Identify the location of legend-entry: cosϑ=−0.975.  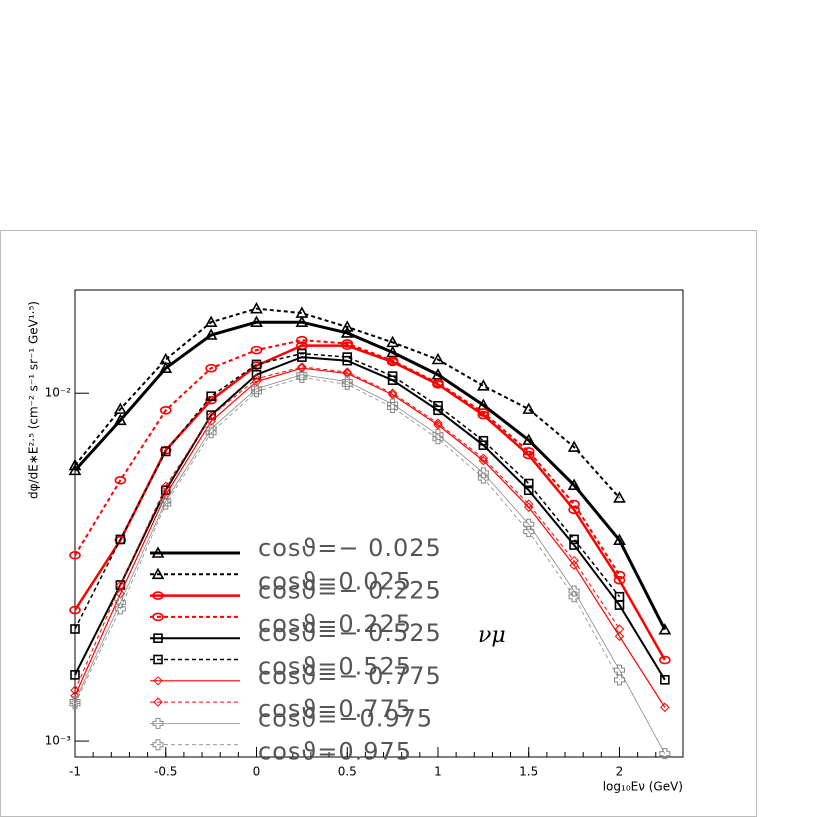
(291, 718).